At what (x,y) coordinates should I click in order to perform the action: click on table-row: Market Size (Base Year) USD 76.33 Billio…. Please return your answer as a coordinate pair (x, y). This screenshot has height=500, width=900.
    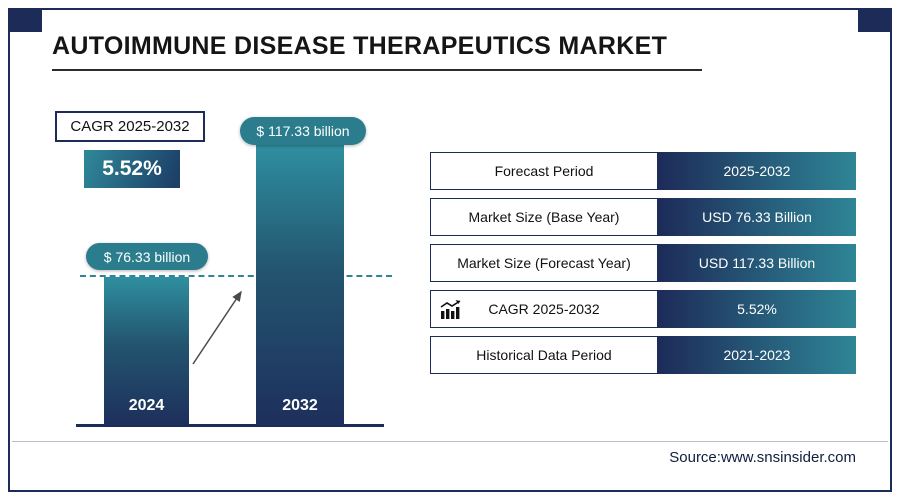
    Looking at the image, I should click on (643, 217).